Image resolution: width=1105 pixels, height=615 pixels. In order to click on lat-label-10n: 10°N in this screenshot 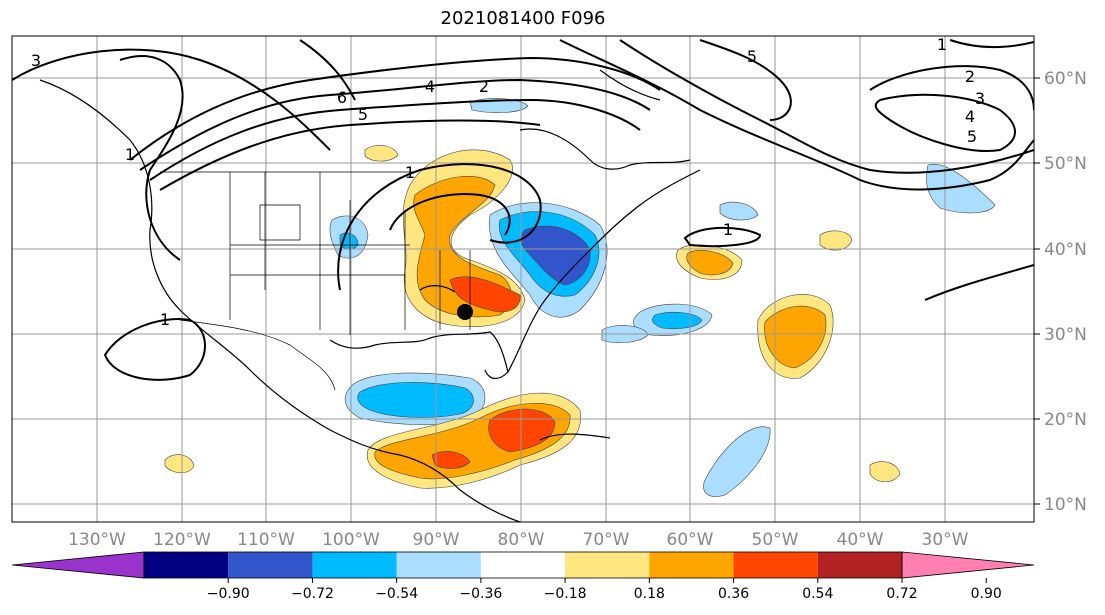, I will do `click(1065, 505)`.